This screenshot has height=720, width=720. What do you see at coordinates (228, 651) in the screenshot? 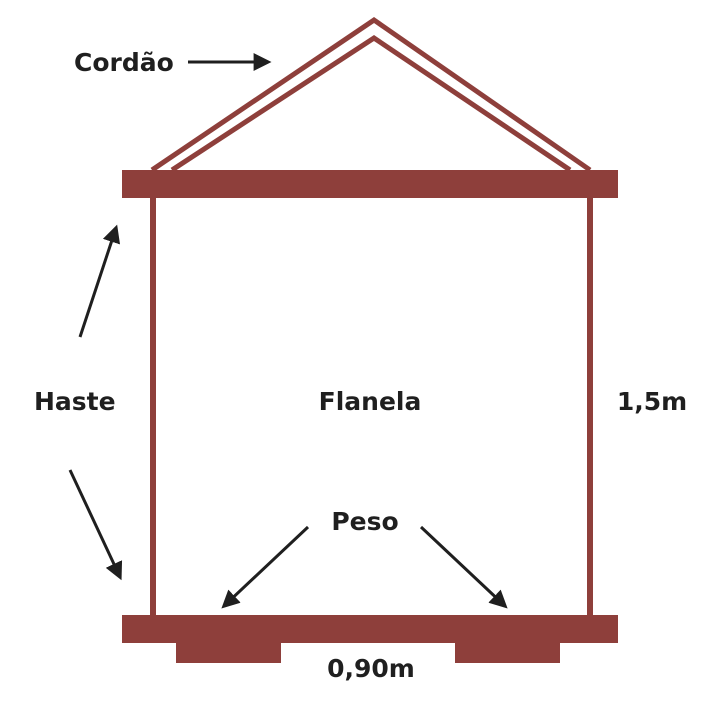
I see `weight-left` at bounding box center [228, 651].